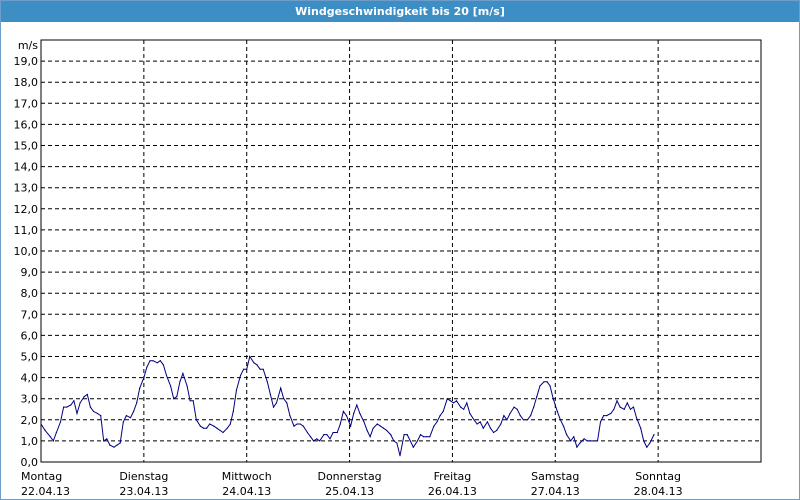 The image size is (800, 500). Describe the element at coordinates (41, 476) in the screenshot. I see `x-tick-day-label: Montag` at that location.